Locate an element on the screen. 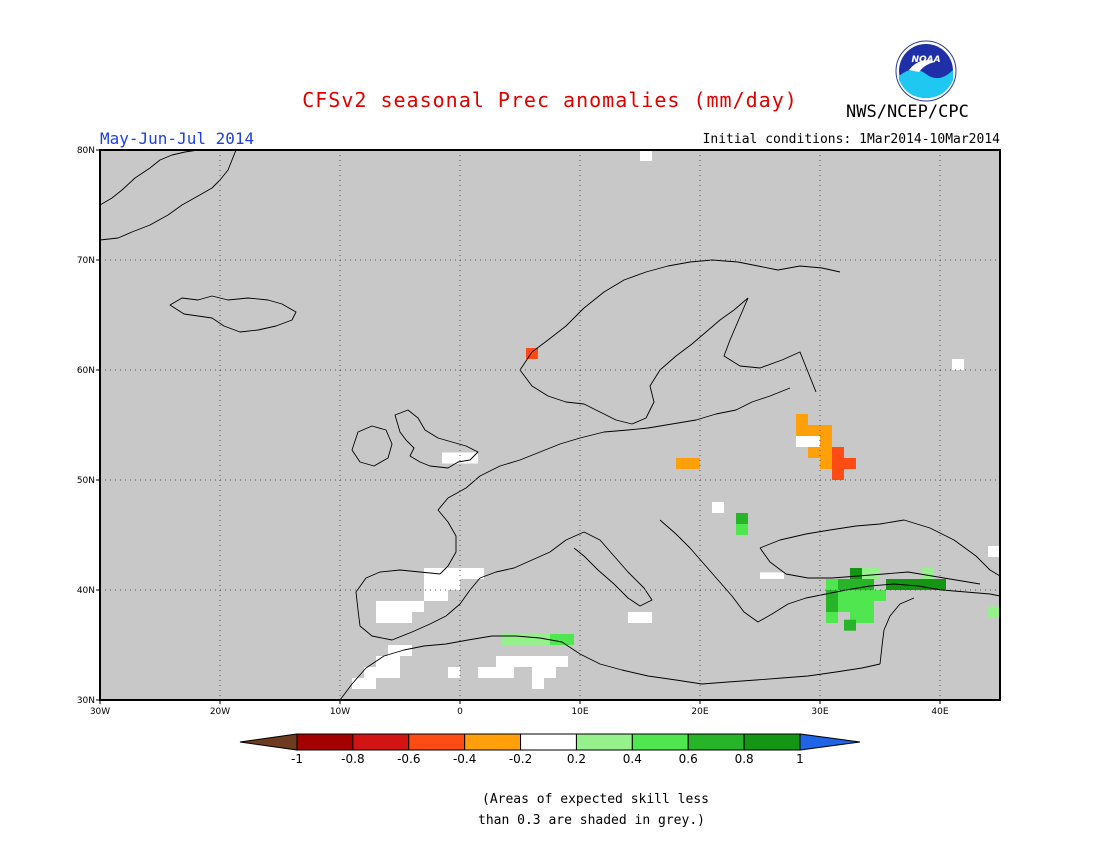 This screenshot has width=1100, height=850. skill-note-line2: than 0.3 are shaded in grey.) is located at coordinates (591, 820).